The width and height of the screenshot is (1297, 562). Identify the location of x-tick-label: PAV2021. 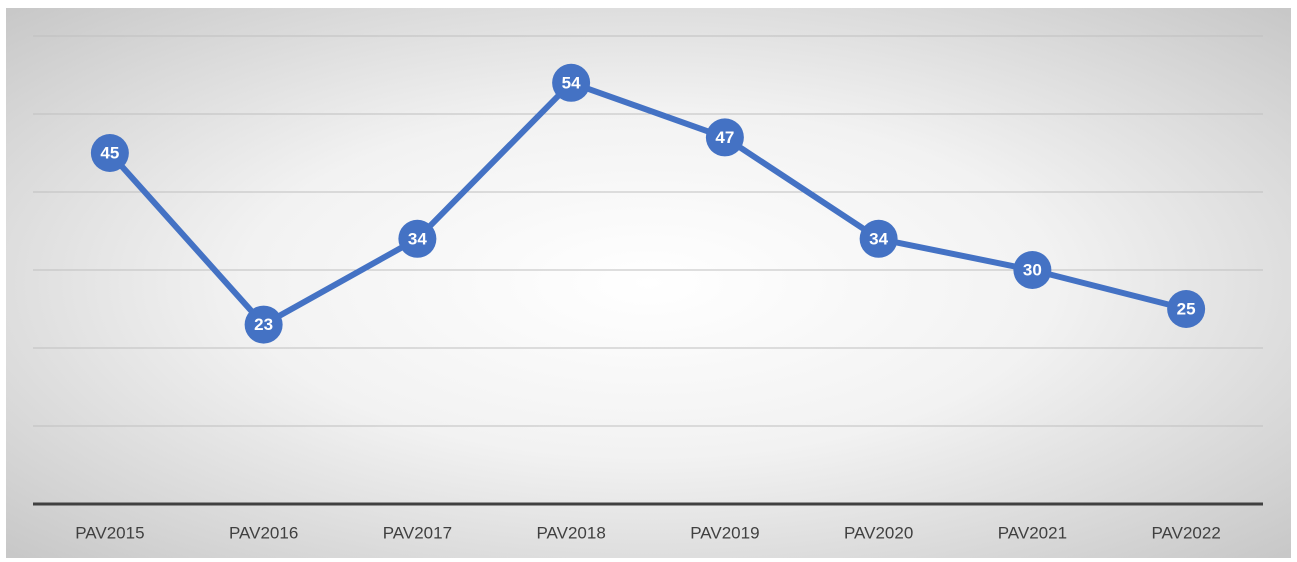
(1032, 532).